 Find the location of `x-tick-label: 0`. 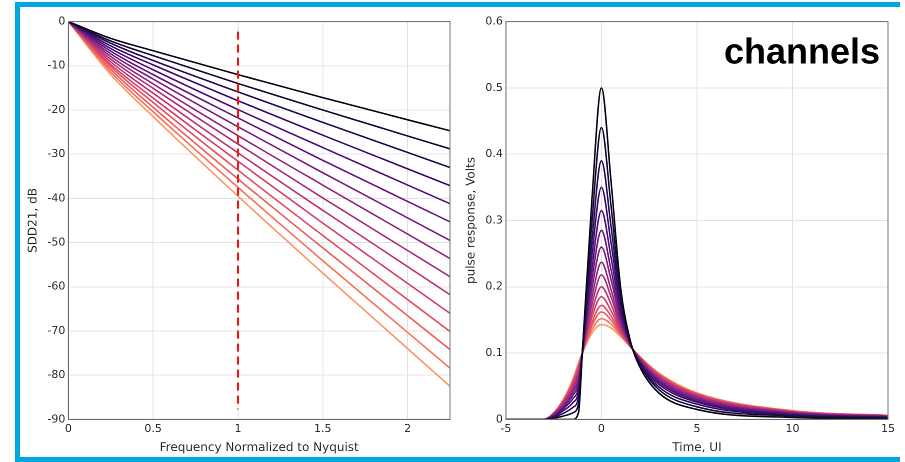

x-tick-label: 0 is located at coordinates (601, 428).